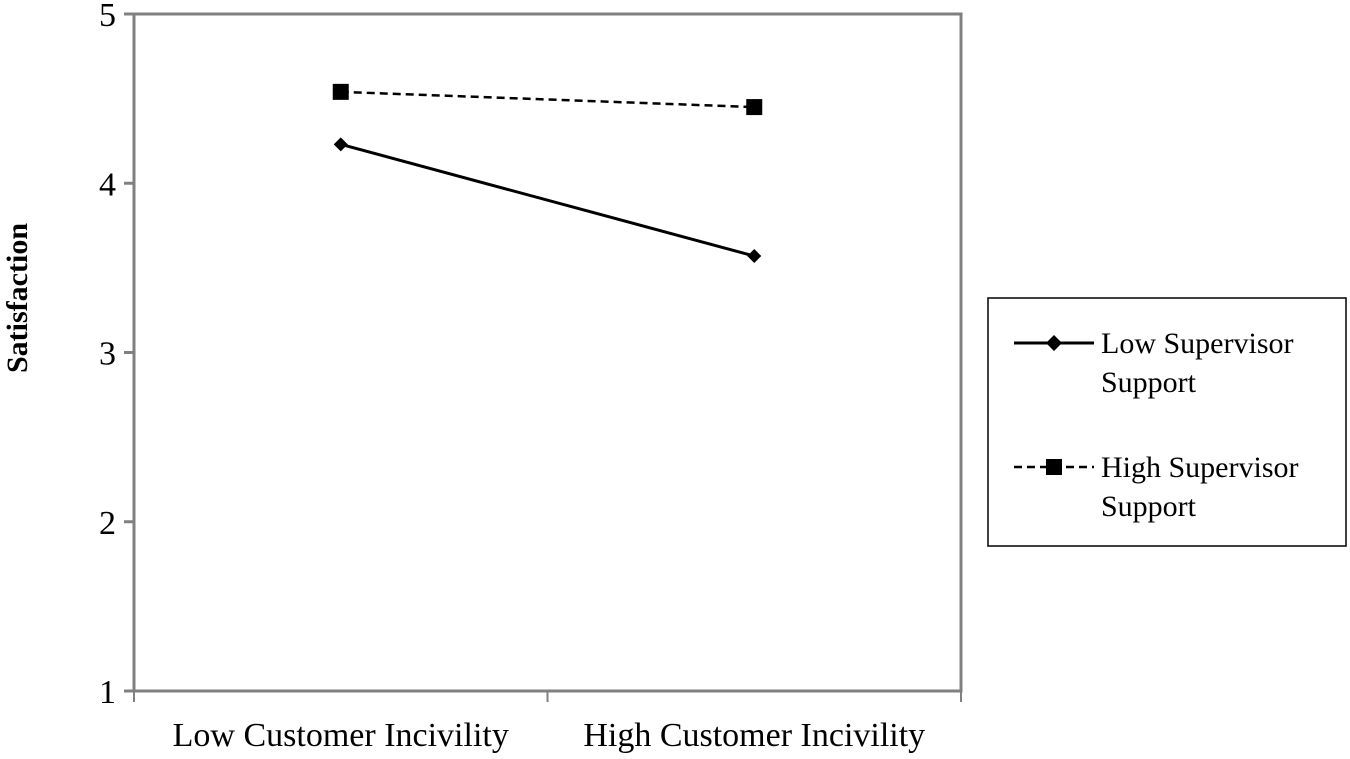  What do you see at coordinates (107, 17) in the screenshot?
I see `y-tick-label: 5` at bounding box center [107, 17].